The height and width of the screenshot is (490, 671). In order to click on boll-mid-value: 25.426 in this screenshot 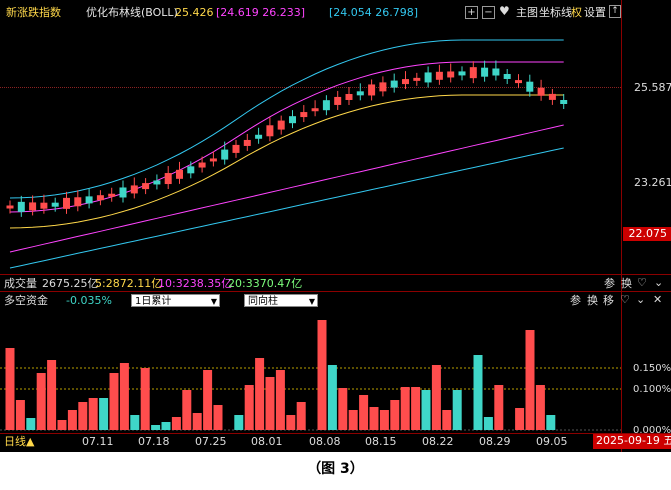, I will do `click(194, 12)`.